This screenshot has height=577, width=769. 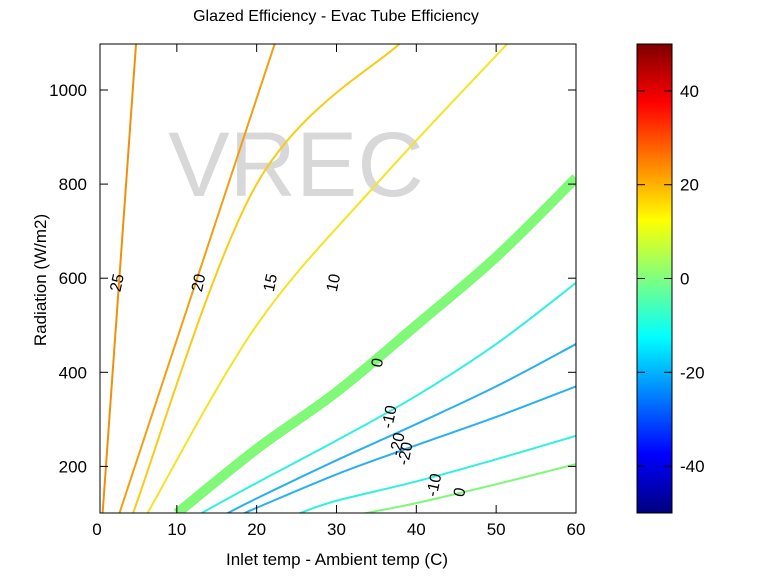 I want to click on contour-label-4: 0, so click(x=378, y=363).